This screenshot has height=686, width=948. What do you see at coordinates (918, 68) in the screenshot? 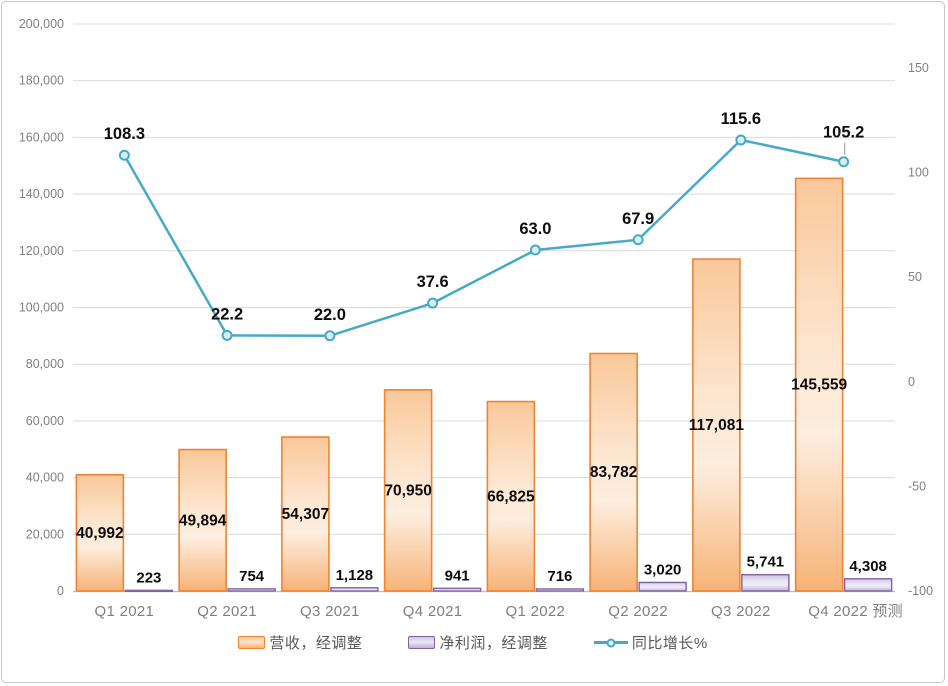
I see `right-axis-tick: 150` at bounding box center [918, 68].